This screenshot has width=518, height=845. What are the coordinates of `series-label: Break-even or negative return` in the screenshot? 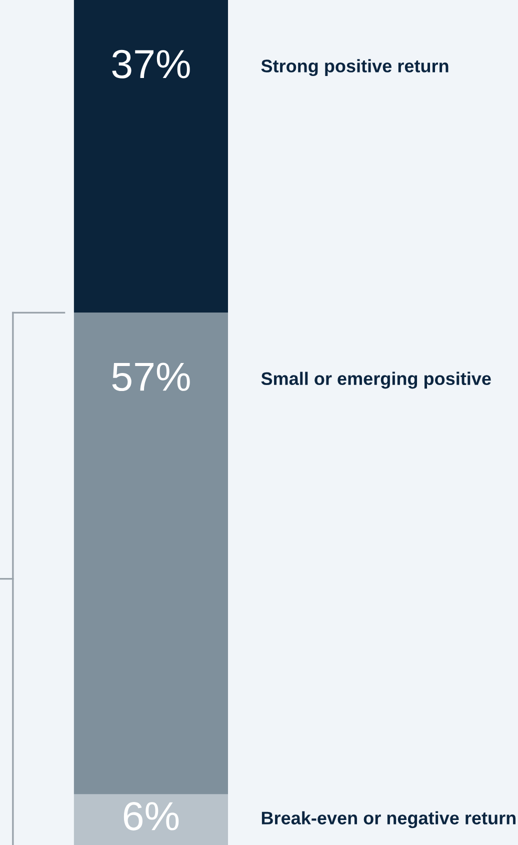 It's located at (389, 819).